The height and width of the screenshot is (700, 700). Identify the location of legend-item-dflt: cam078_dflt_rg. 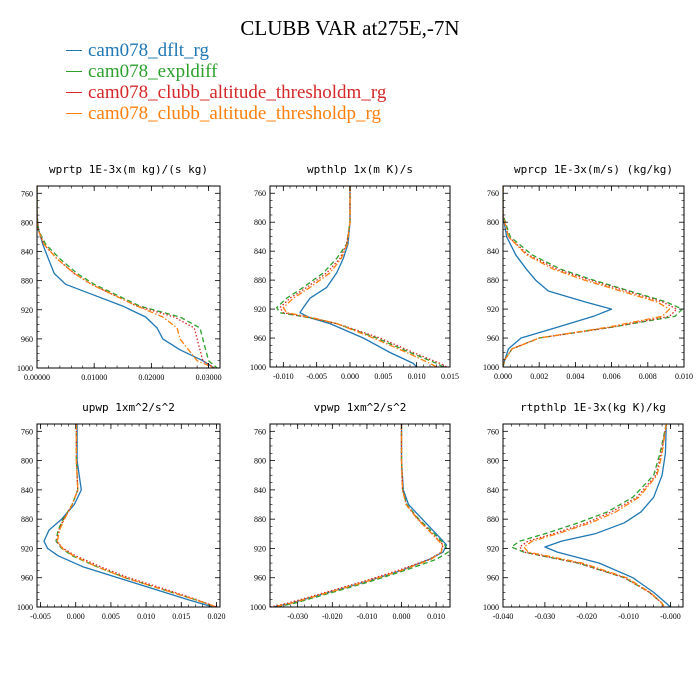
(226, 50).